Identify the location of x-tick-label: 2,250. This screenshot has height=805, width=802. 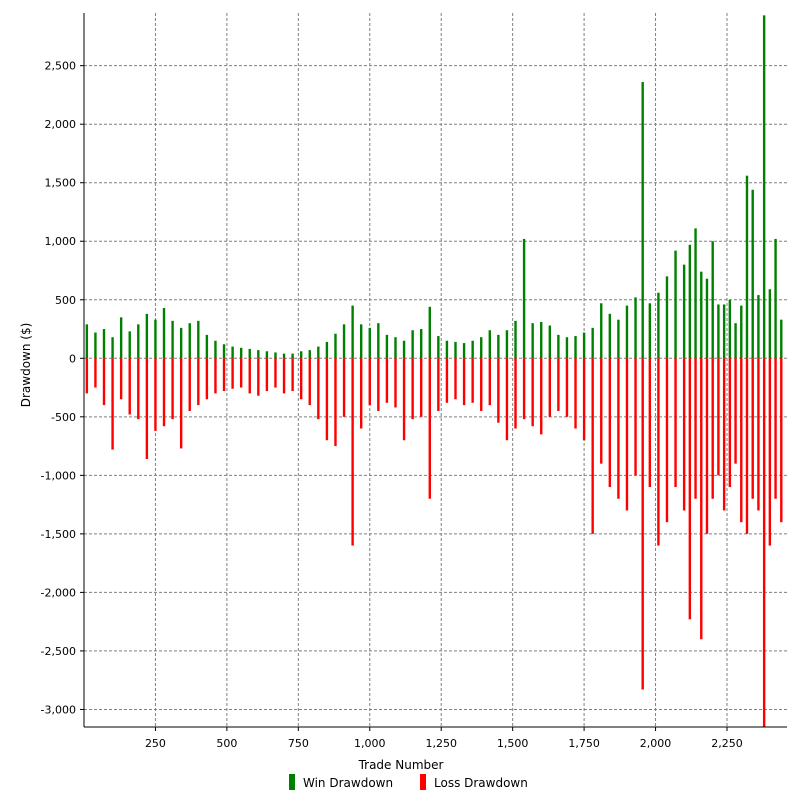
(727, 743).